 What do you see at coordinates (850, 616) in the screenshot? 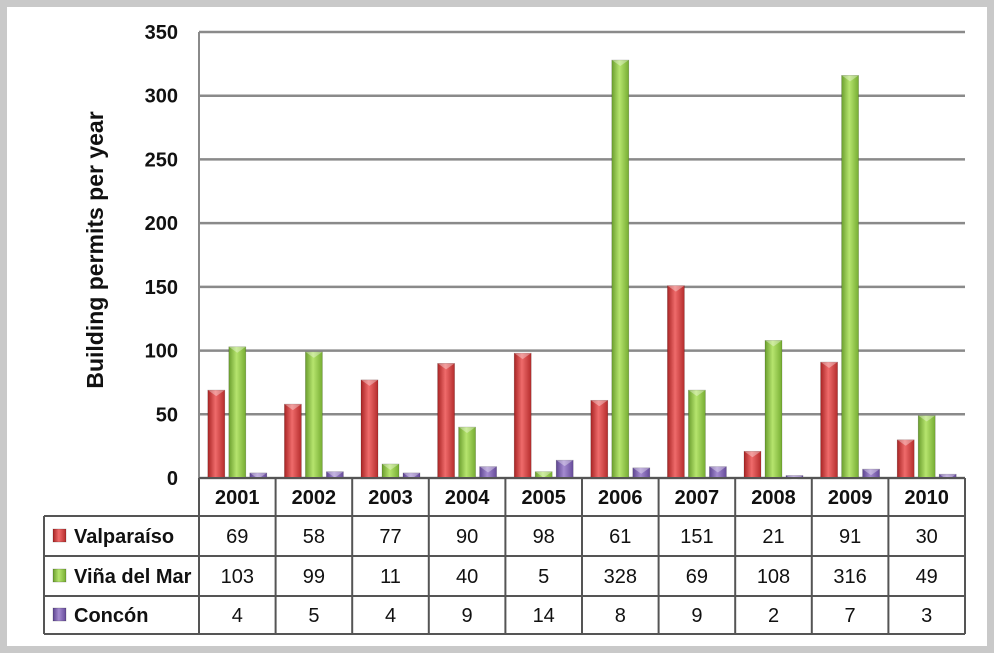
I see `data-cell: 7` at bounding box center [850, 616].